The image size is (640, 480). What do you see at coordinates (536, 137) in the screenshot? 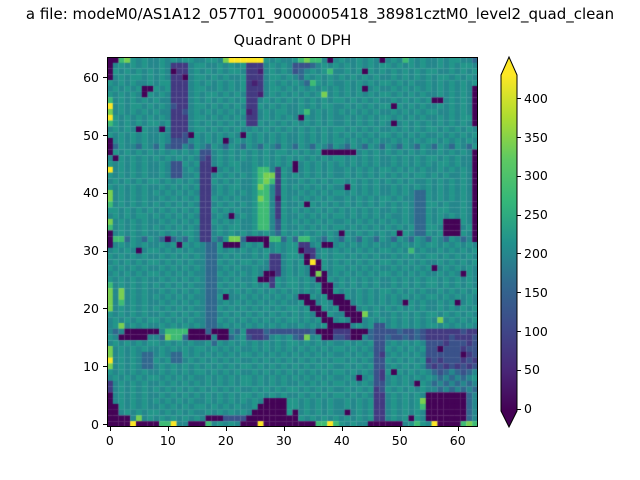
I see `colorbar-tick-label: 350` at bounding box center [536, 137].